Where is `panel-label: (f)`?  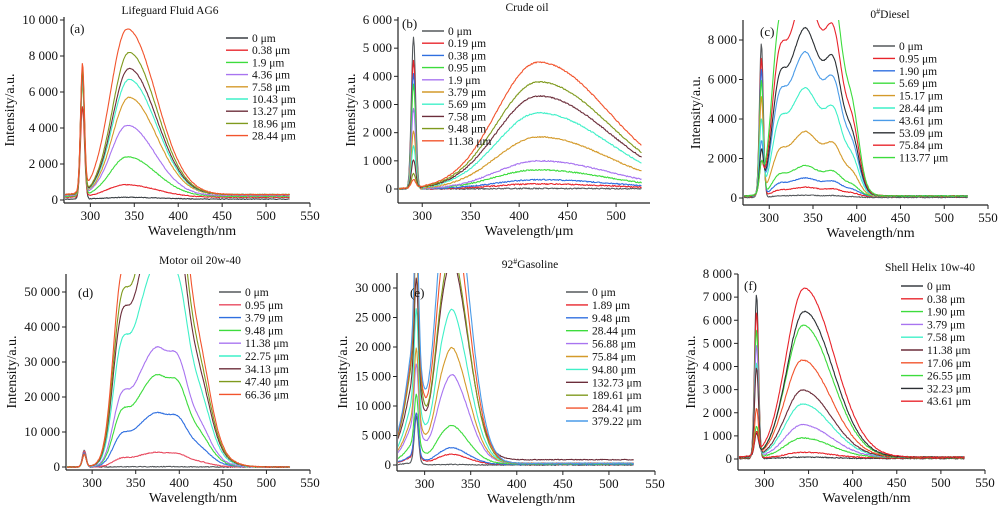 panel-label: (f) is located at coordinates (750, 285).